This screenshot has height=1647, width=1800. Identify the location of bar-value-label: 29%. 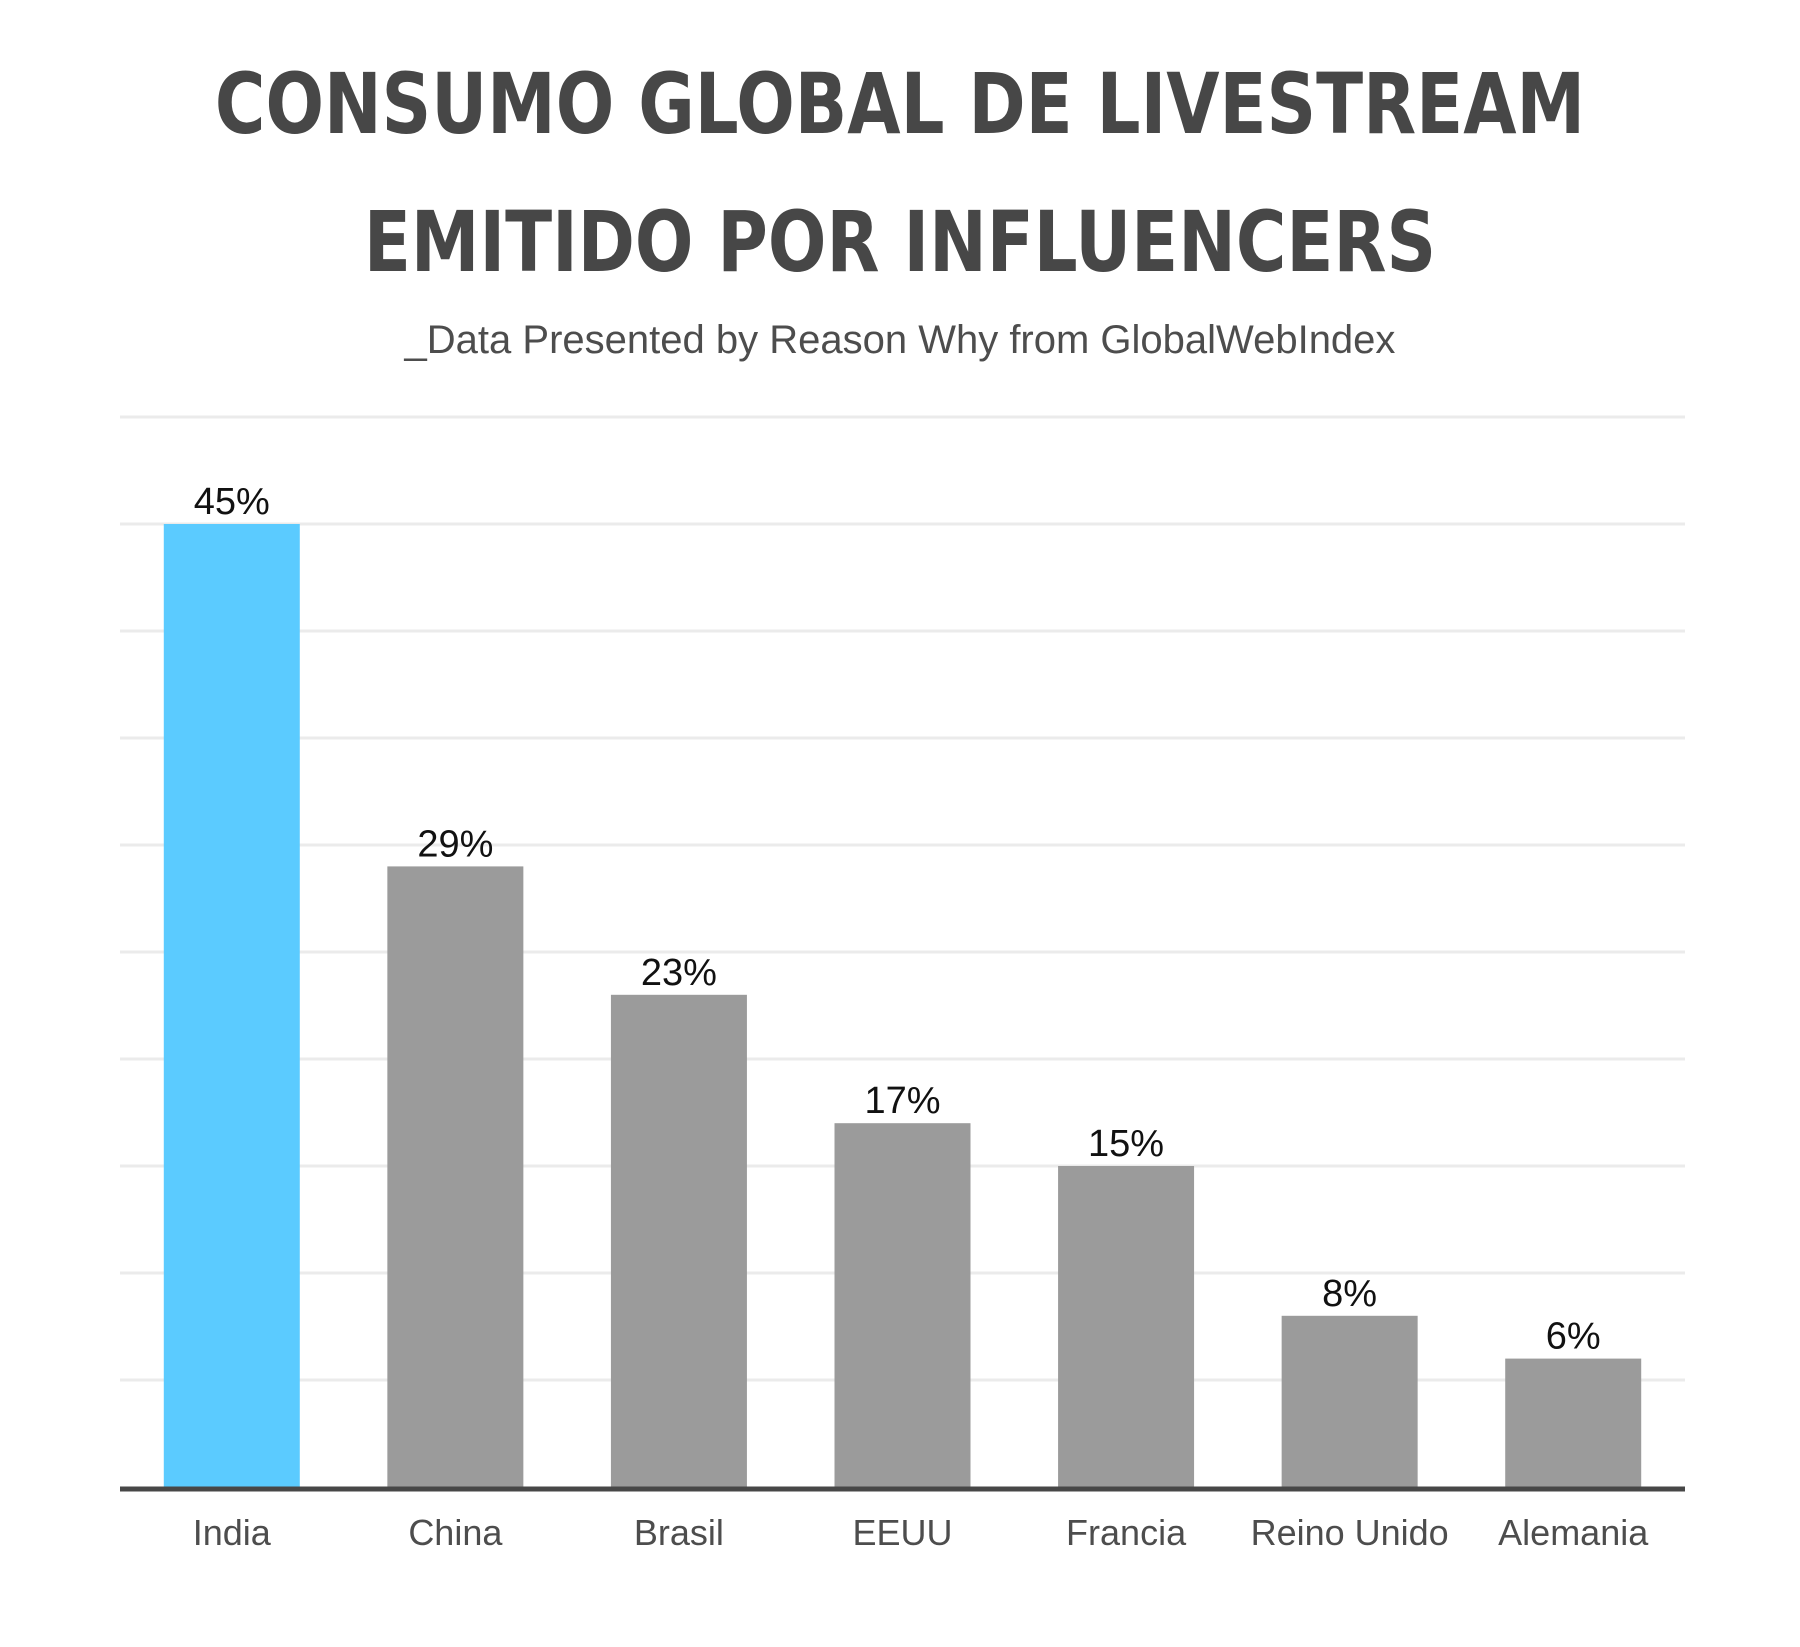
(455, 844).